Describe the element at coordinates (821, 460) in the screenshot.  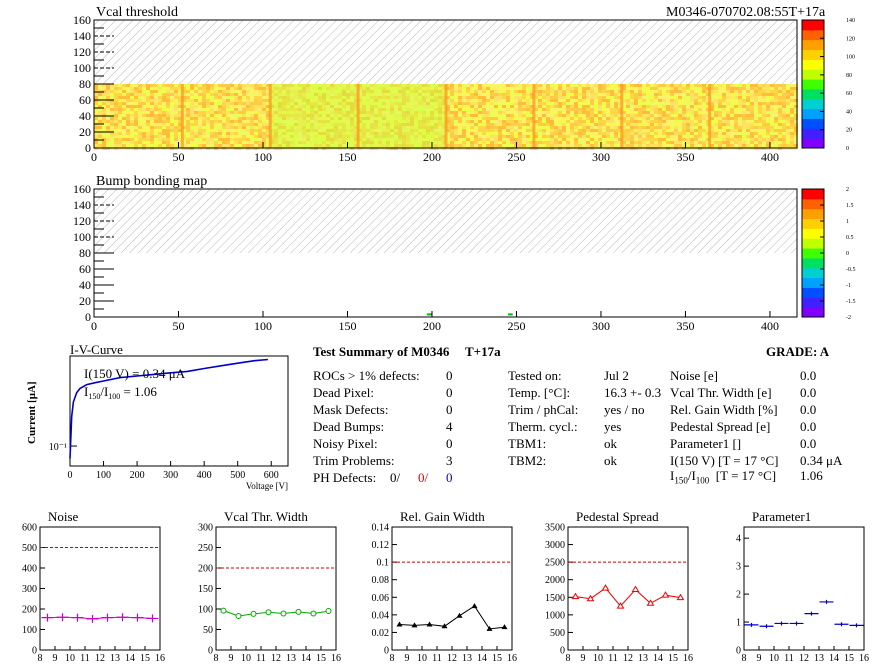
I see `param-value: 0.34 μA` at that location.